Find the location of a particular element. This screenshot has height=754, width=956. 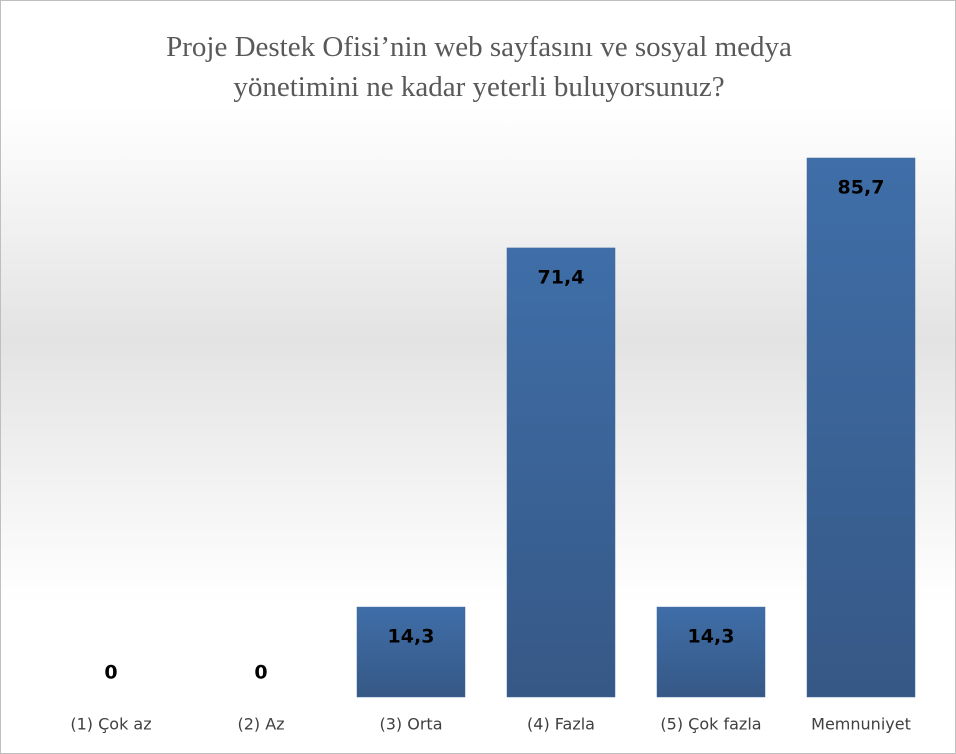

value-label: 71,4 is located at coordinates (561, 277).